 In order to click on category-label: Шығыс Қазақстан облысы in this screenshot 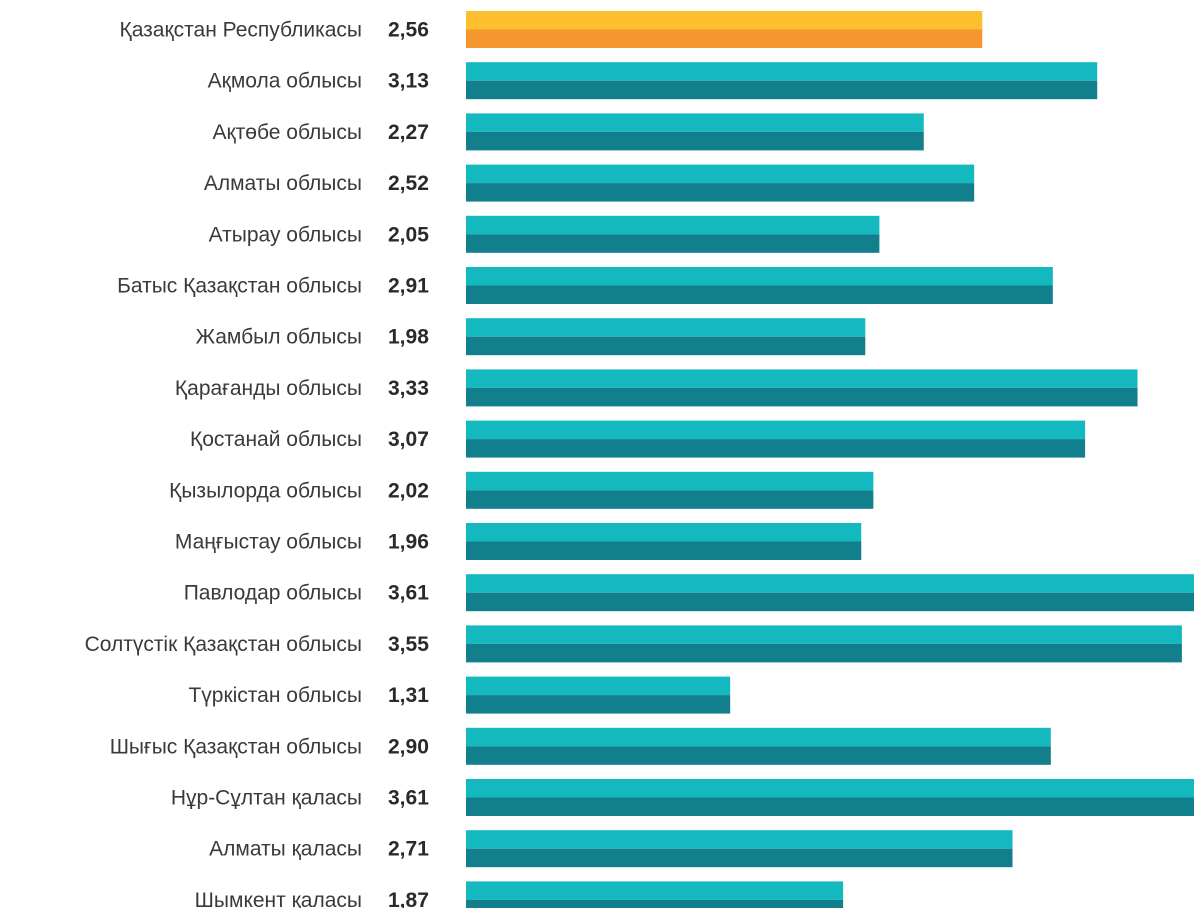, I will do `click(236, 746)`.